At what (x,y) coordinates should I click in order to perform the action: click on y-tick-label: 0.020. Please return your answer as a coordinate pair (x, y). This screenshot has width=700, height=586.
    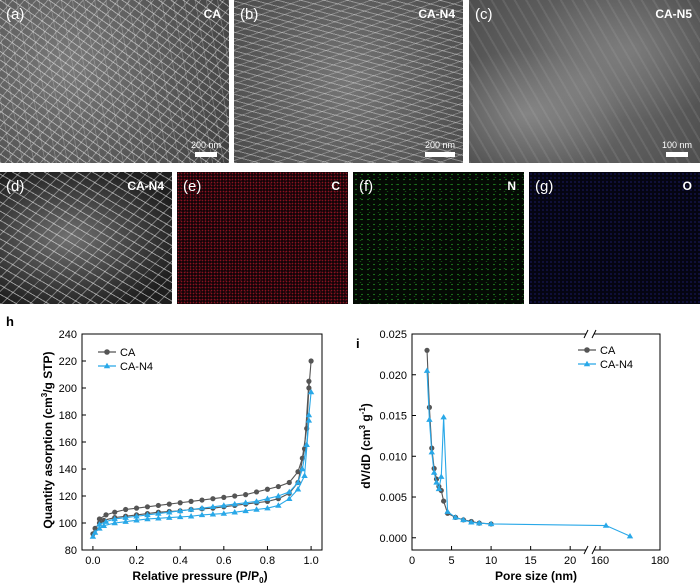
    Looking at the image, I should click on (393, 376).